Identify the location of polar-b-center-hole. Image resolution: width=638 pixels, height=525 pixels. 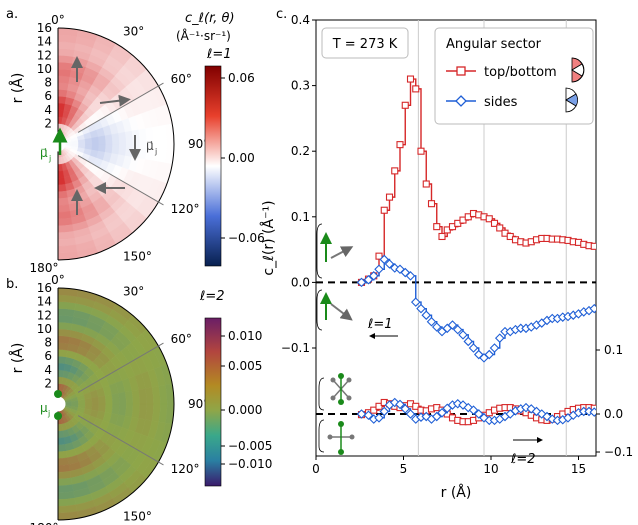
(58, 404).